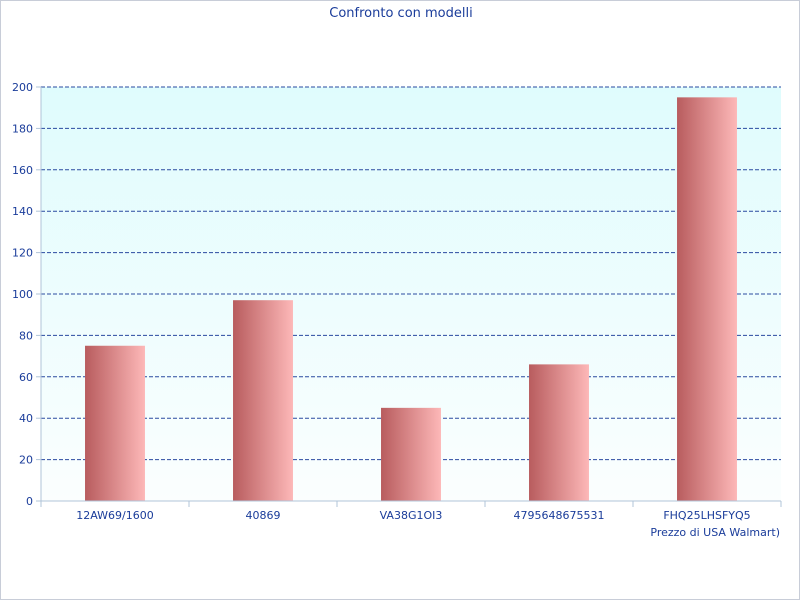  Describe the element at coordinates (26, 418) in the screenshot. I see `y-tick-label: 40` at that location.